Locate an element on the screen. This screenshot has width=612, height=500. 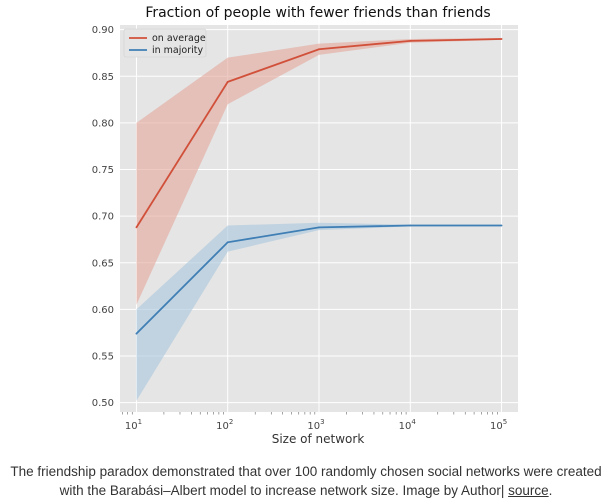
y-tick-label: 0.65 is located at coordinates (103, 263).